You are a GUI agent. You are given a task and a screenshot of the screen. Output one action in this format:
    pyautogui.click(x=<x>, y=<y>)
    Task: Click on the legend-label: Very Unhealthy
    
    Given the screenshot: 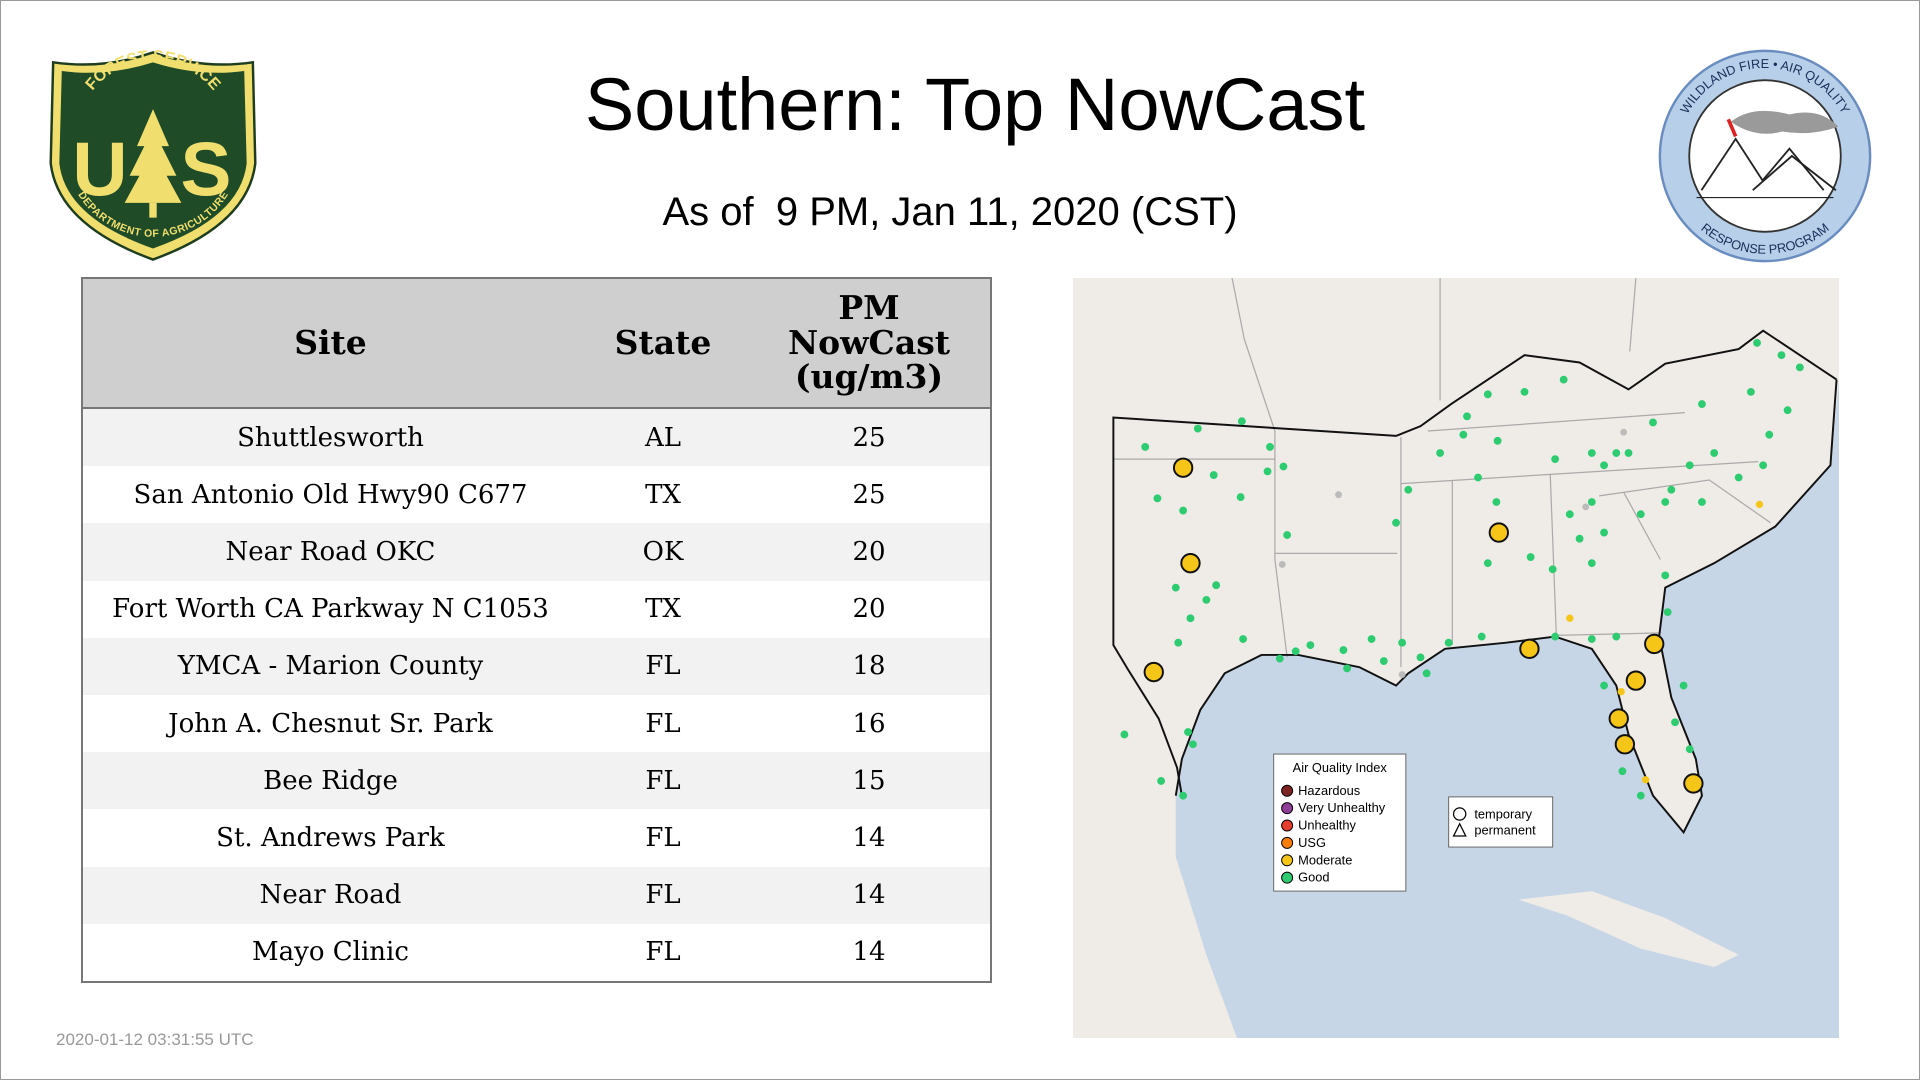 What is the action you would take?
    pyautogui.click(x=1342, y=807)
    